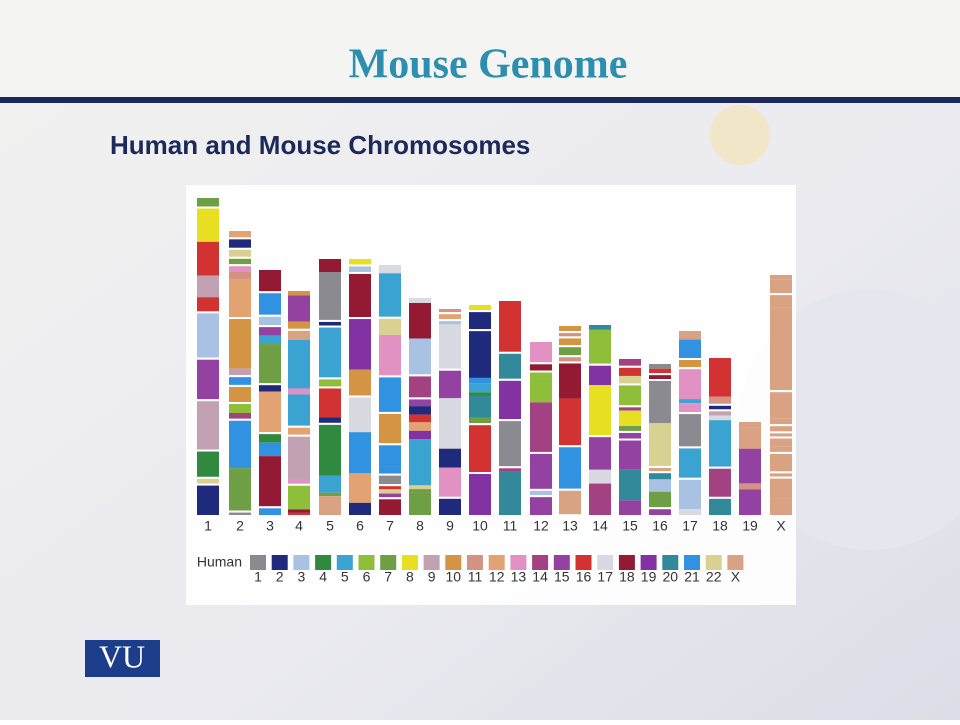 The image size is (960, 725). Describe the element at coordinates (720, 526) in the screenshot. I see `mouse-chromosome-label: 18` at that location.